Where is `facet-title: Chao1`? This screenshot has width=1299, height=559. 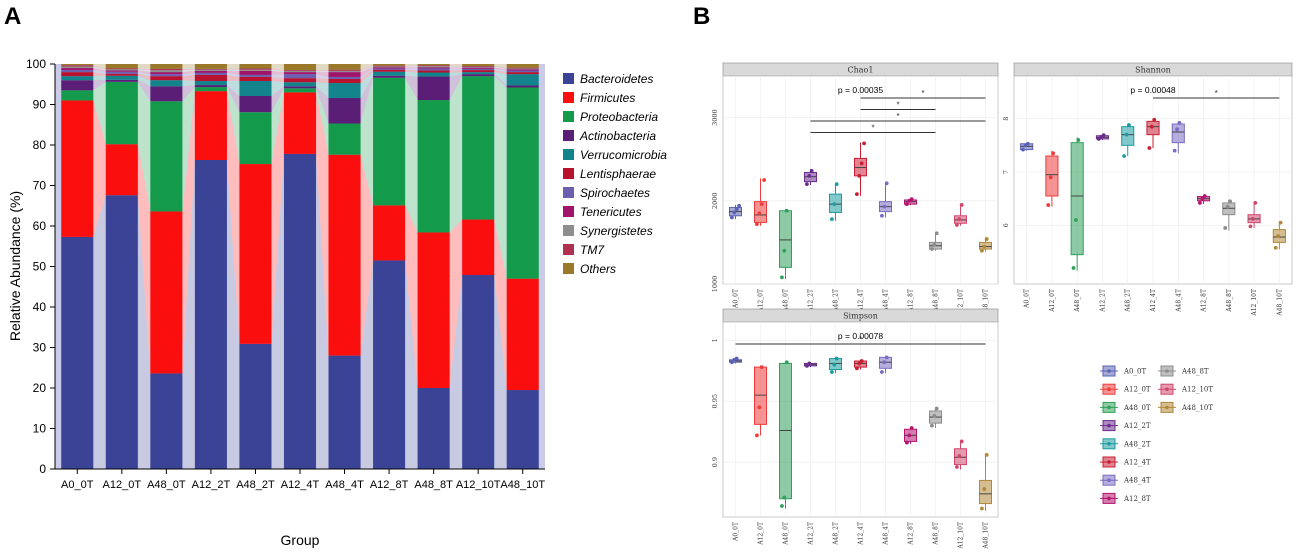 facet-title: Chao1 is located at coordinates (861, 70).